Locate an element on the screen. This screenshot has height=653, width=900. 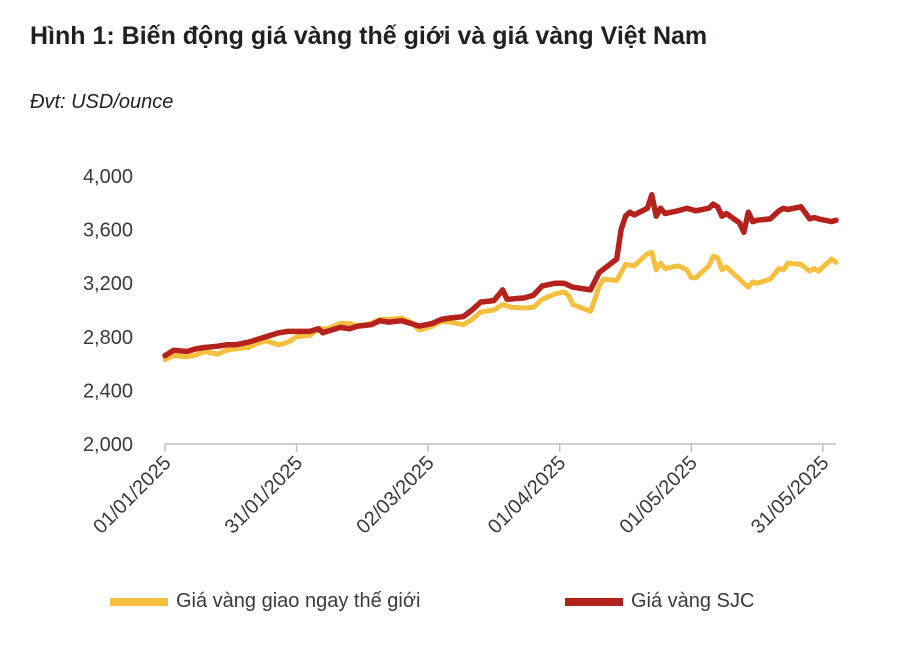
legend-swatch-world is located at coordinates (139, 601).